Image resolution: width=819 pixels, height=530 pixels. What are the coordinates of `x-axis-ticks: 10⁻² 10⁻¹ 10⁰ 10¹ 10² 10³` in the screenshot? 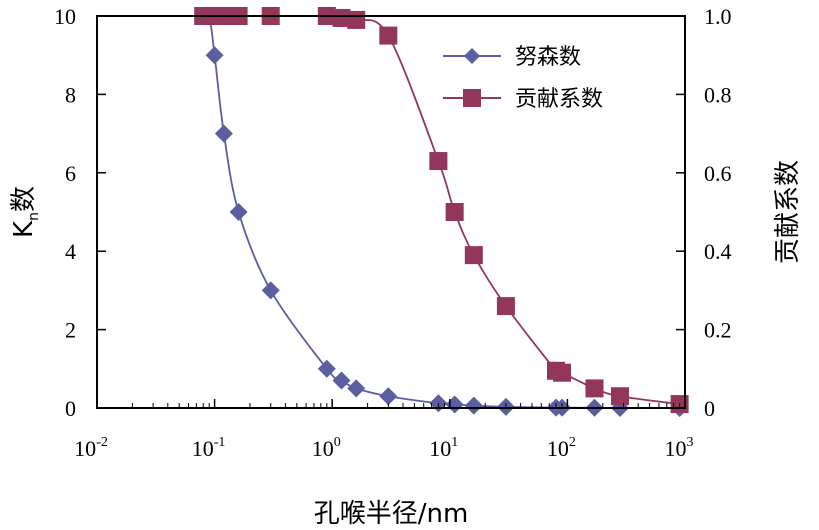 It's located at (384, 430).